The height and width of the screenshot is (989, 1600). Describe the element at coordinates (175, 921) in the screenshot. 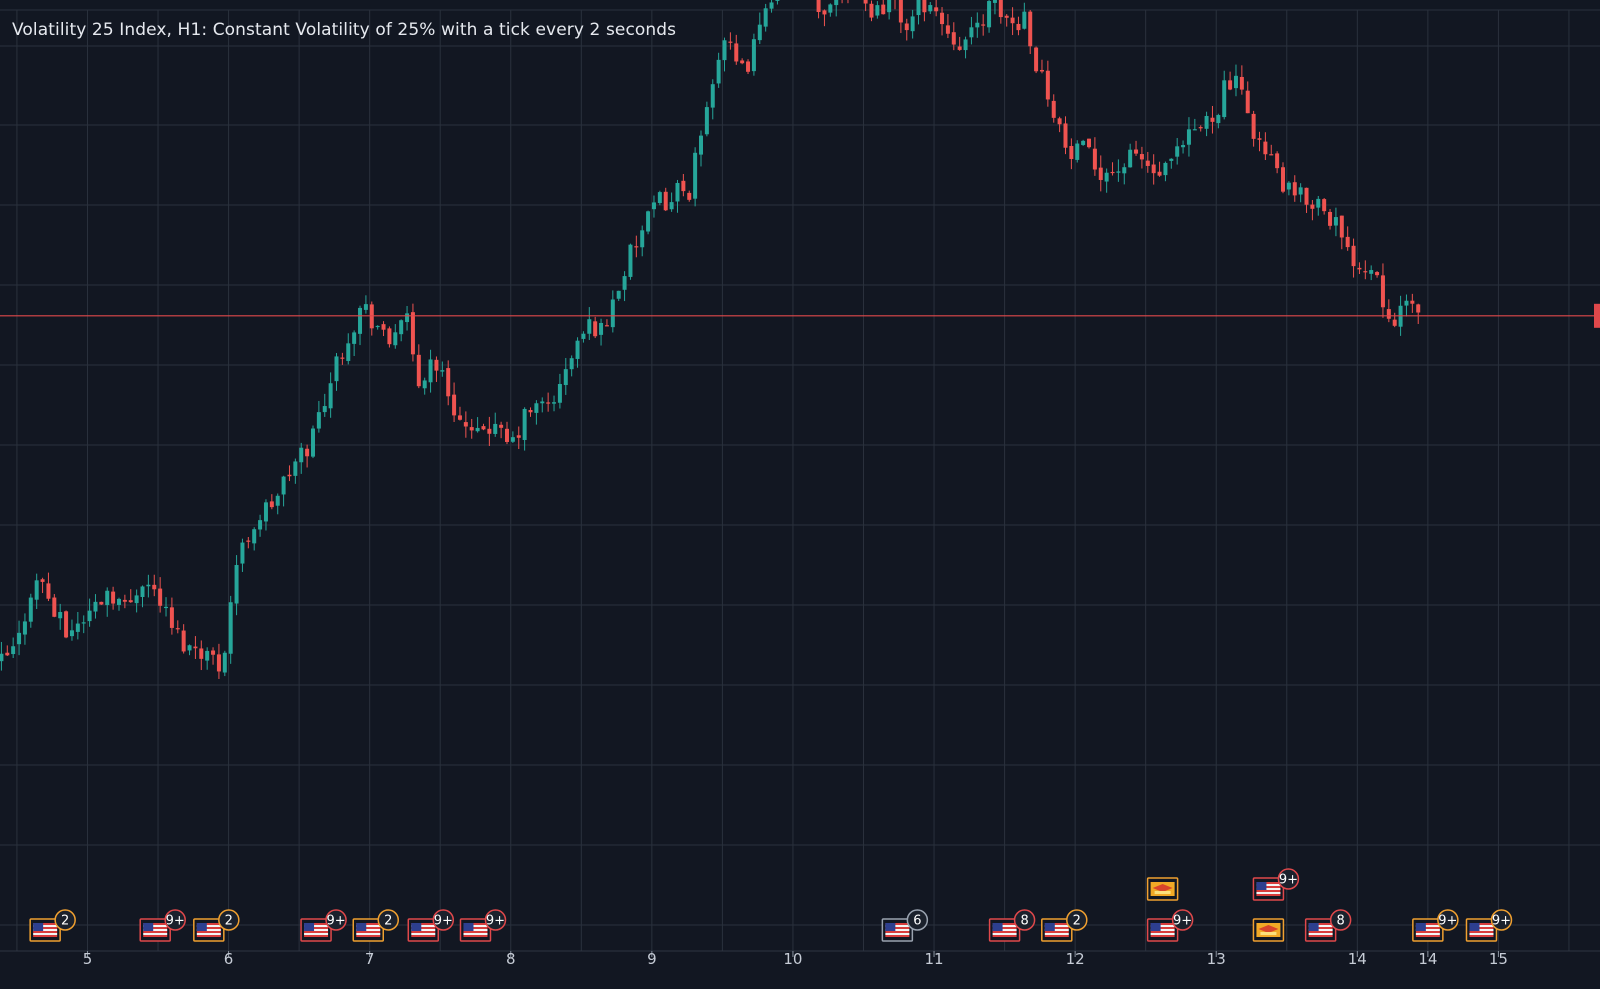

I see `event-badge-count: 9+` at that location.